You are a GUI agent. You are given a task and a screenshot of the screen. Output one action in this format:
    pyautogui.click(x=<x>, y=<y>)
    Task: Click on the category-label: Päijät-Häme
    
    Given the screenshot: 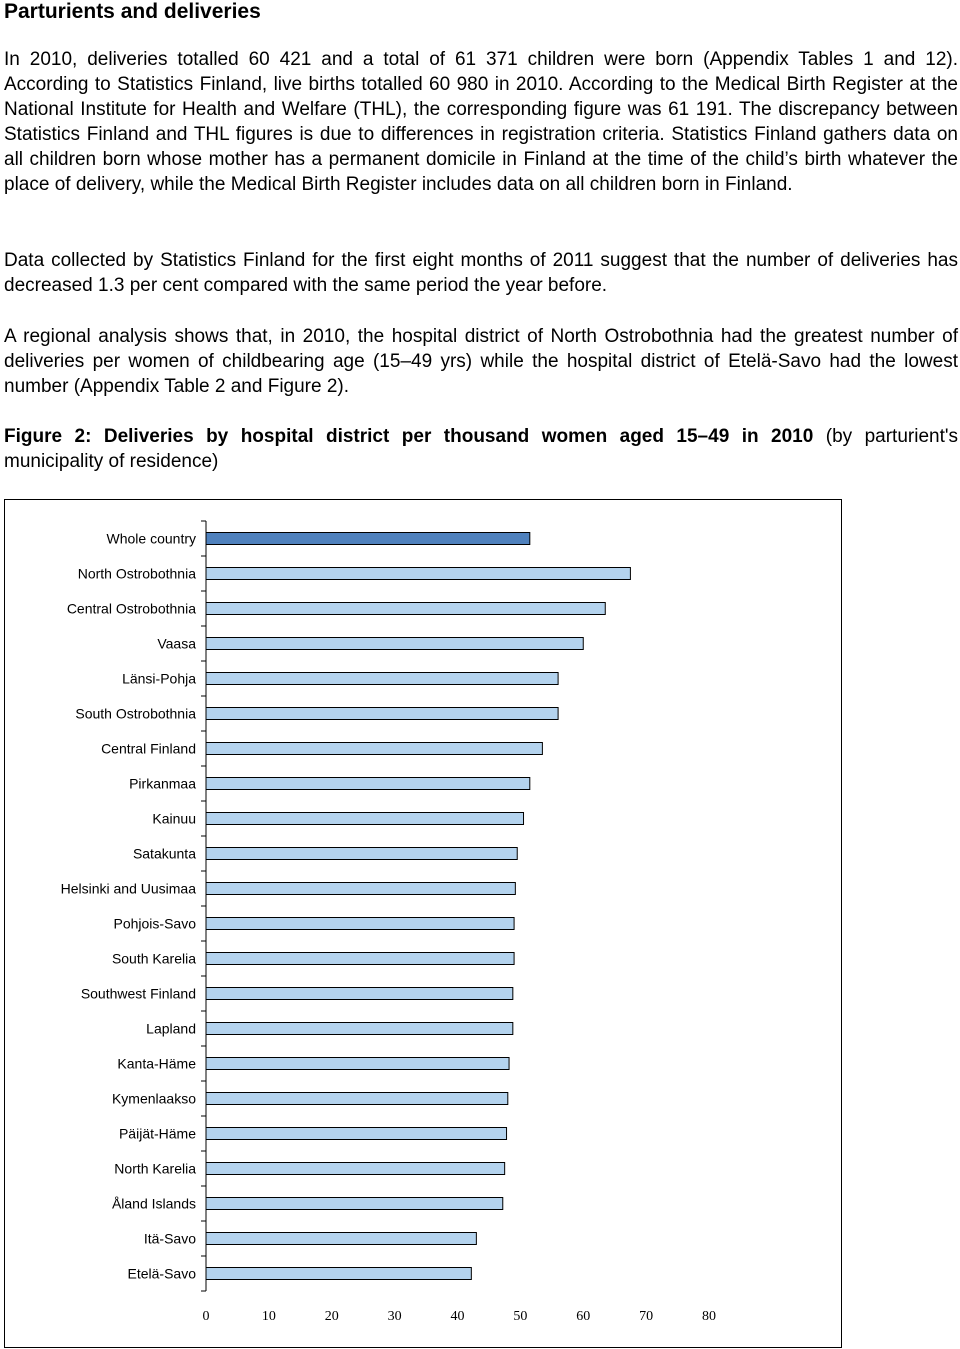 What is the action you would take?
    pyautogui.click(x=157, y=1134)
    